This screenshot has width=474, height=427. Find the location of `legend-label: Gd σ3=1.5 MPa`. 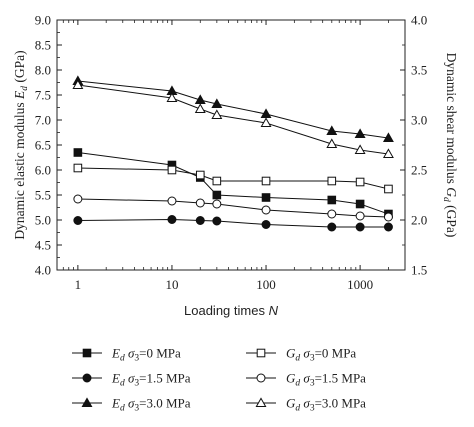

legend-label: Gd σ3=1.5 MPa is located at coordinates (326, 380).